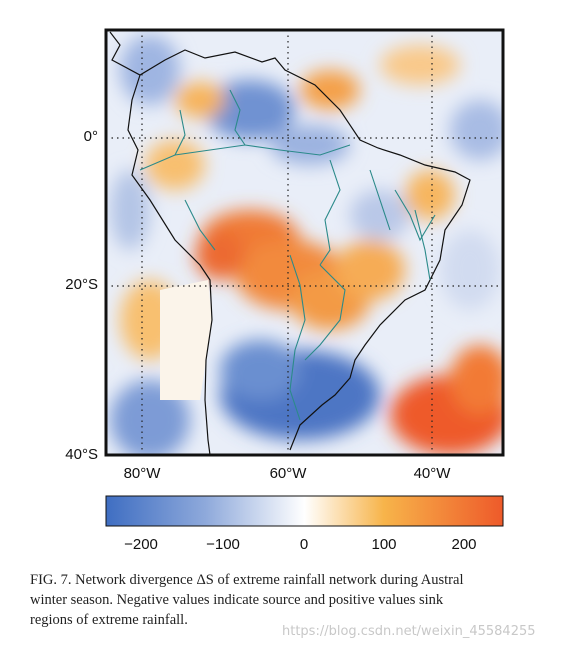 This screenshot has height=652, width=565. Describe the element at coordinates (432, 473) in the screenshot. I see `lon-label-40w: 40°W` at that location.